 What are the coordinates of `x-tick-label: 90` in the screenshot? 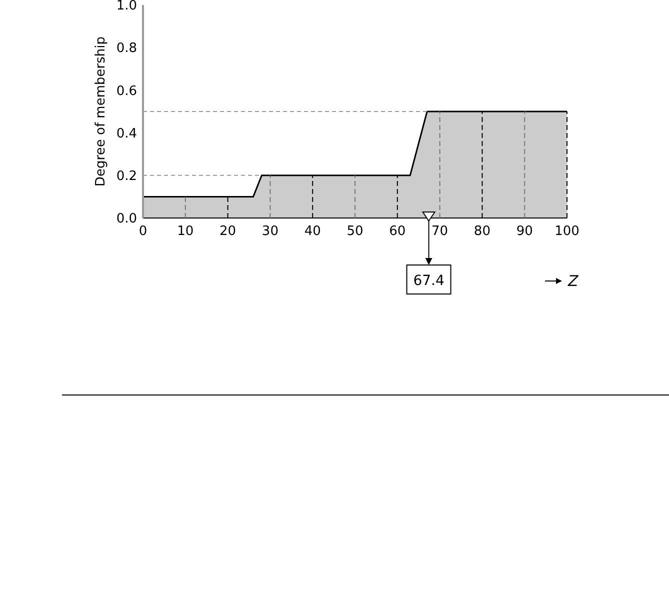 It's located at (524, 232).